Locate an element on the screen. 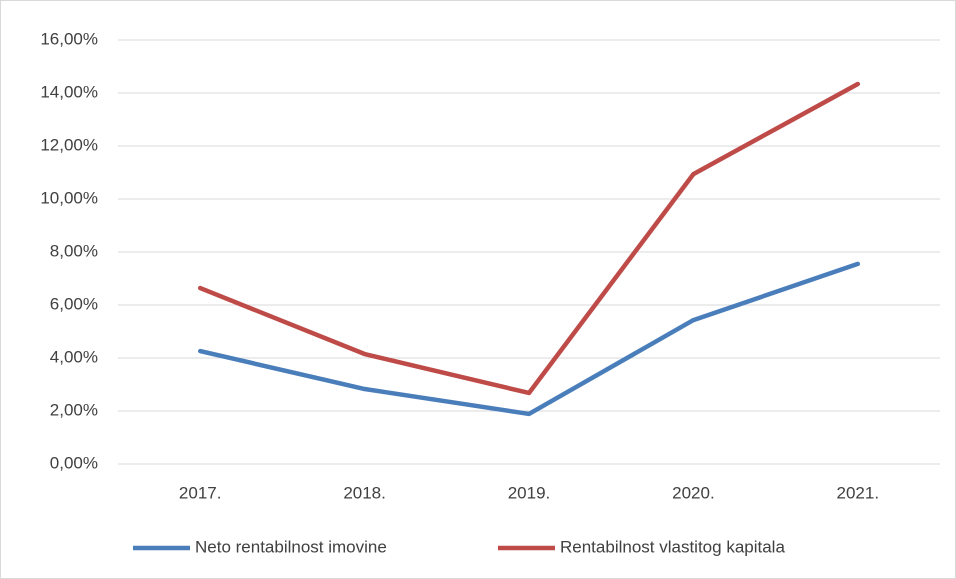  y-tick-label: 2,00% is located at coordinates (74, 409).